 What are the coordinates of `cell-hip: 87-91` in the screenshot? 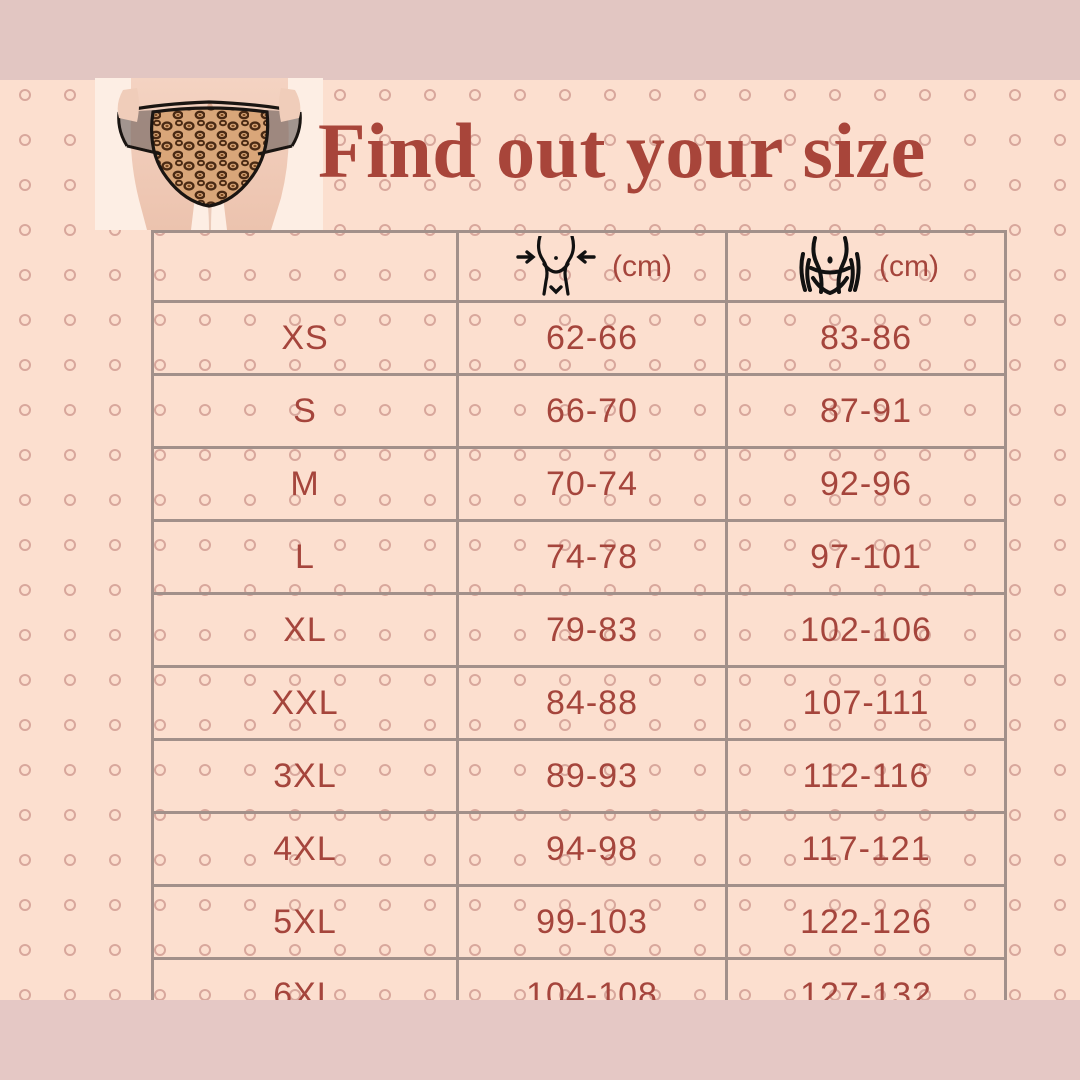 It's located at (866, 411).